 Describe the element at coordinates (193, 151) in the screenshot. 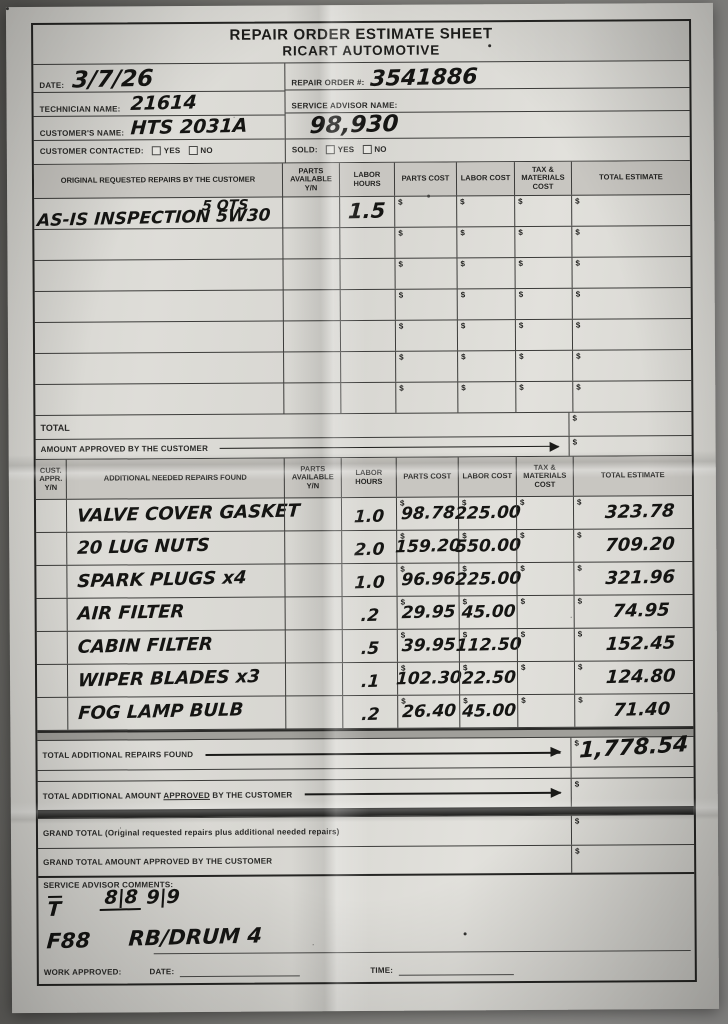

I see `customer-contacted-no-checkbox` at that location.